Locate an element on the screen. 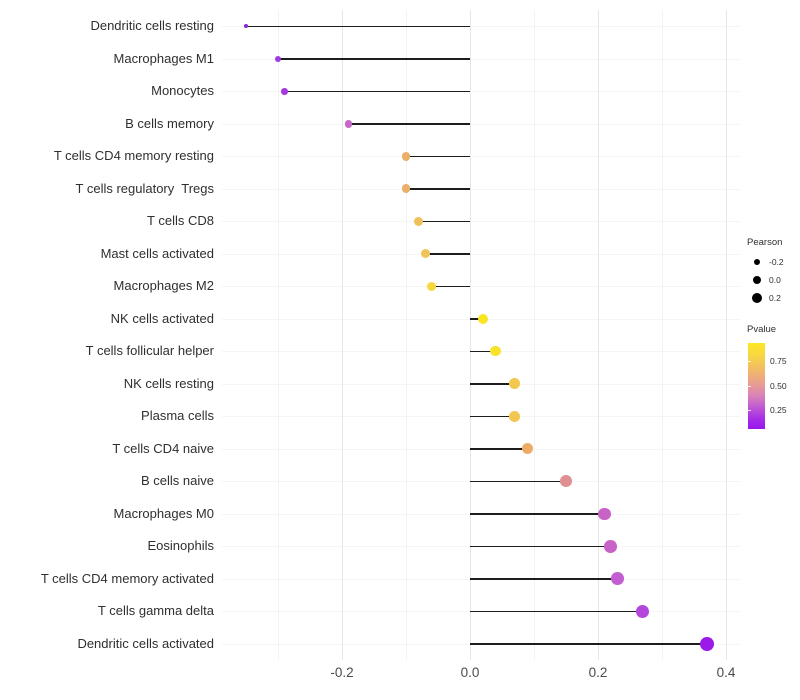 This screenshot has width=800, height=700. size-legend-label: 0.2 is located at coordinates (775, 298).